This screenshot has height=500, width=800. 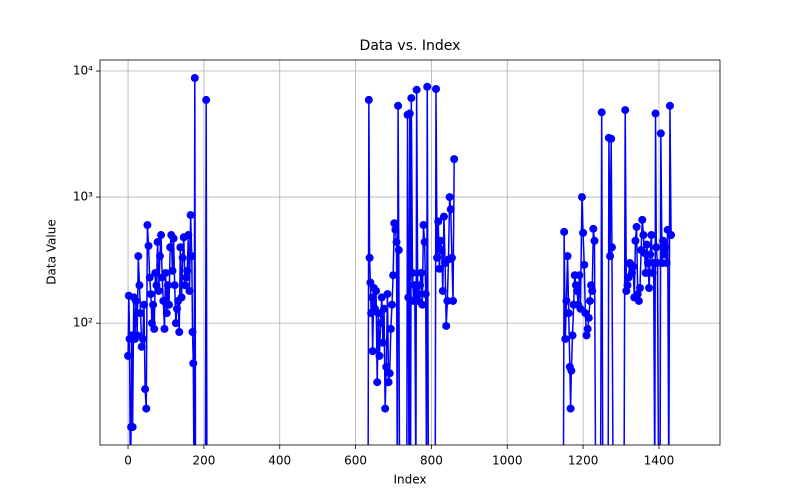 I want to click on y-tick-label: 10³, so click(x=83, y=197).